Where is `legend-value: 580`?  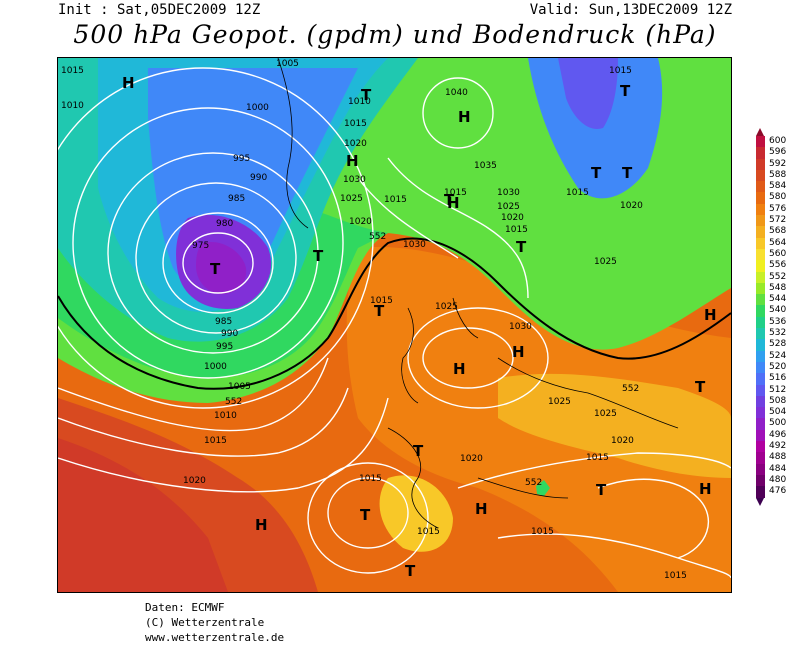 legend-value: 580 is located at coordinates (778, 197).